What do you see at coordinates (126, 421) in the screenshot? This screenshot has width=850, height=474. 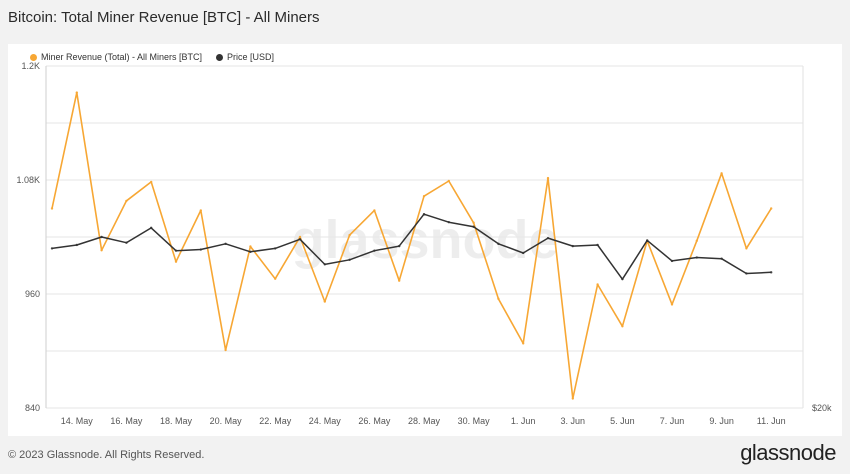 I see `x-tick-label: 16. May` at bounding box center [126, 421].